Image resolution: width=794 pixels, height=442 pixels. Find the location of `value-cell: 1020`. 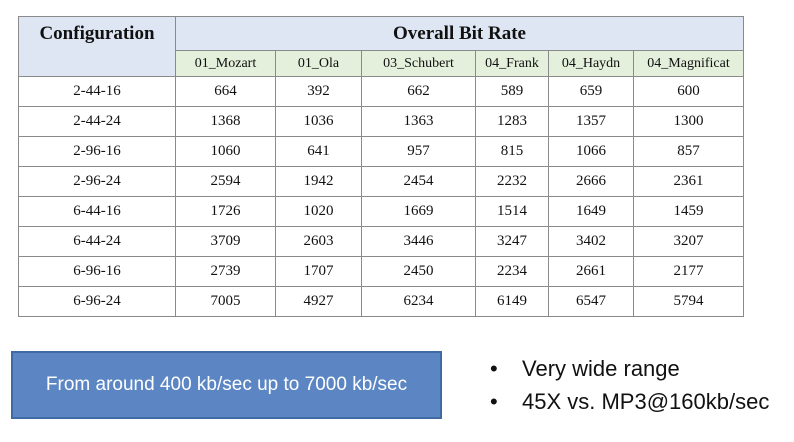

value-cell: 1020 is located at coordinates (318, 211).